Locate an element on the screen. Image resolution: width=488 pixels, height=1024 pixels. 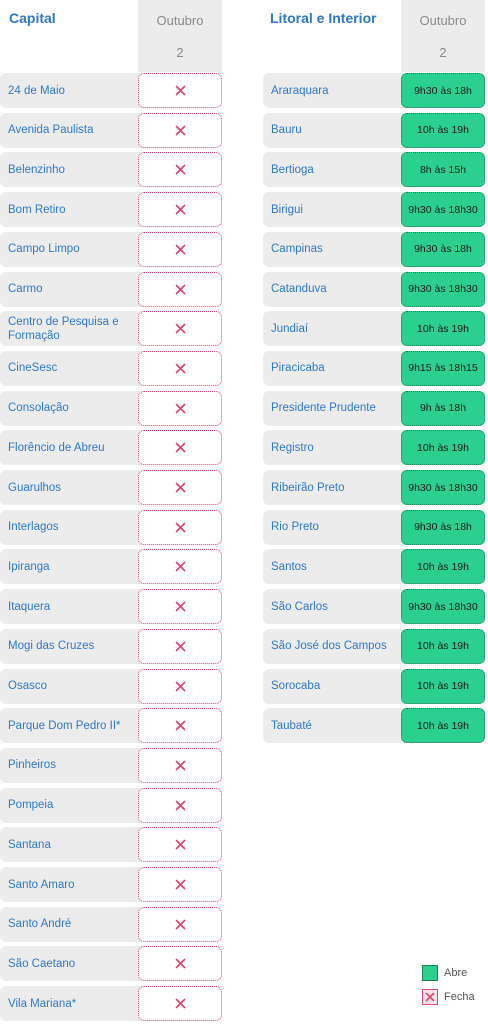
list-item: Avenida Paulista is located at coordinates (111, 130).